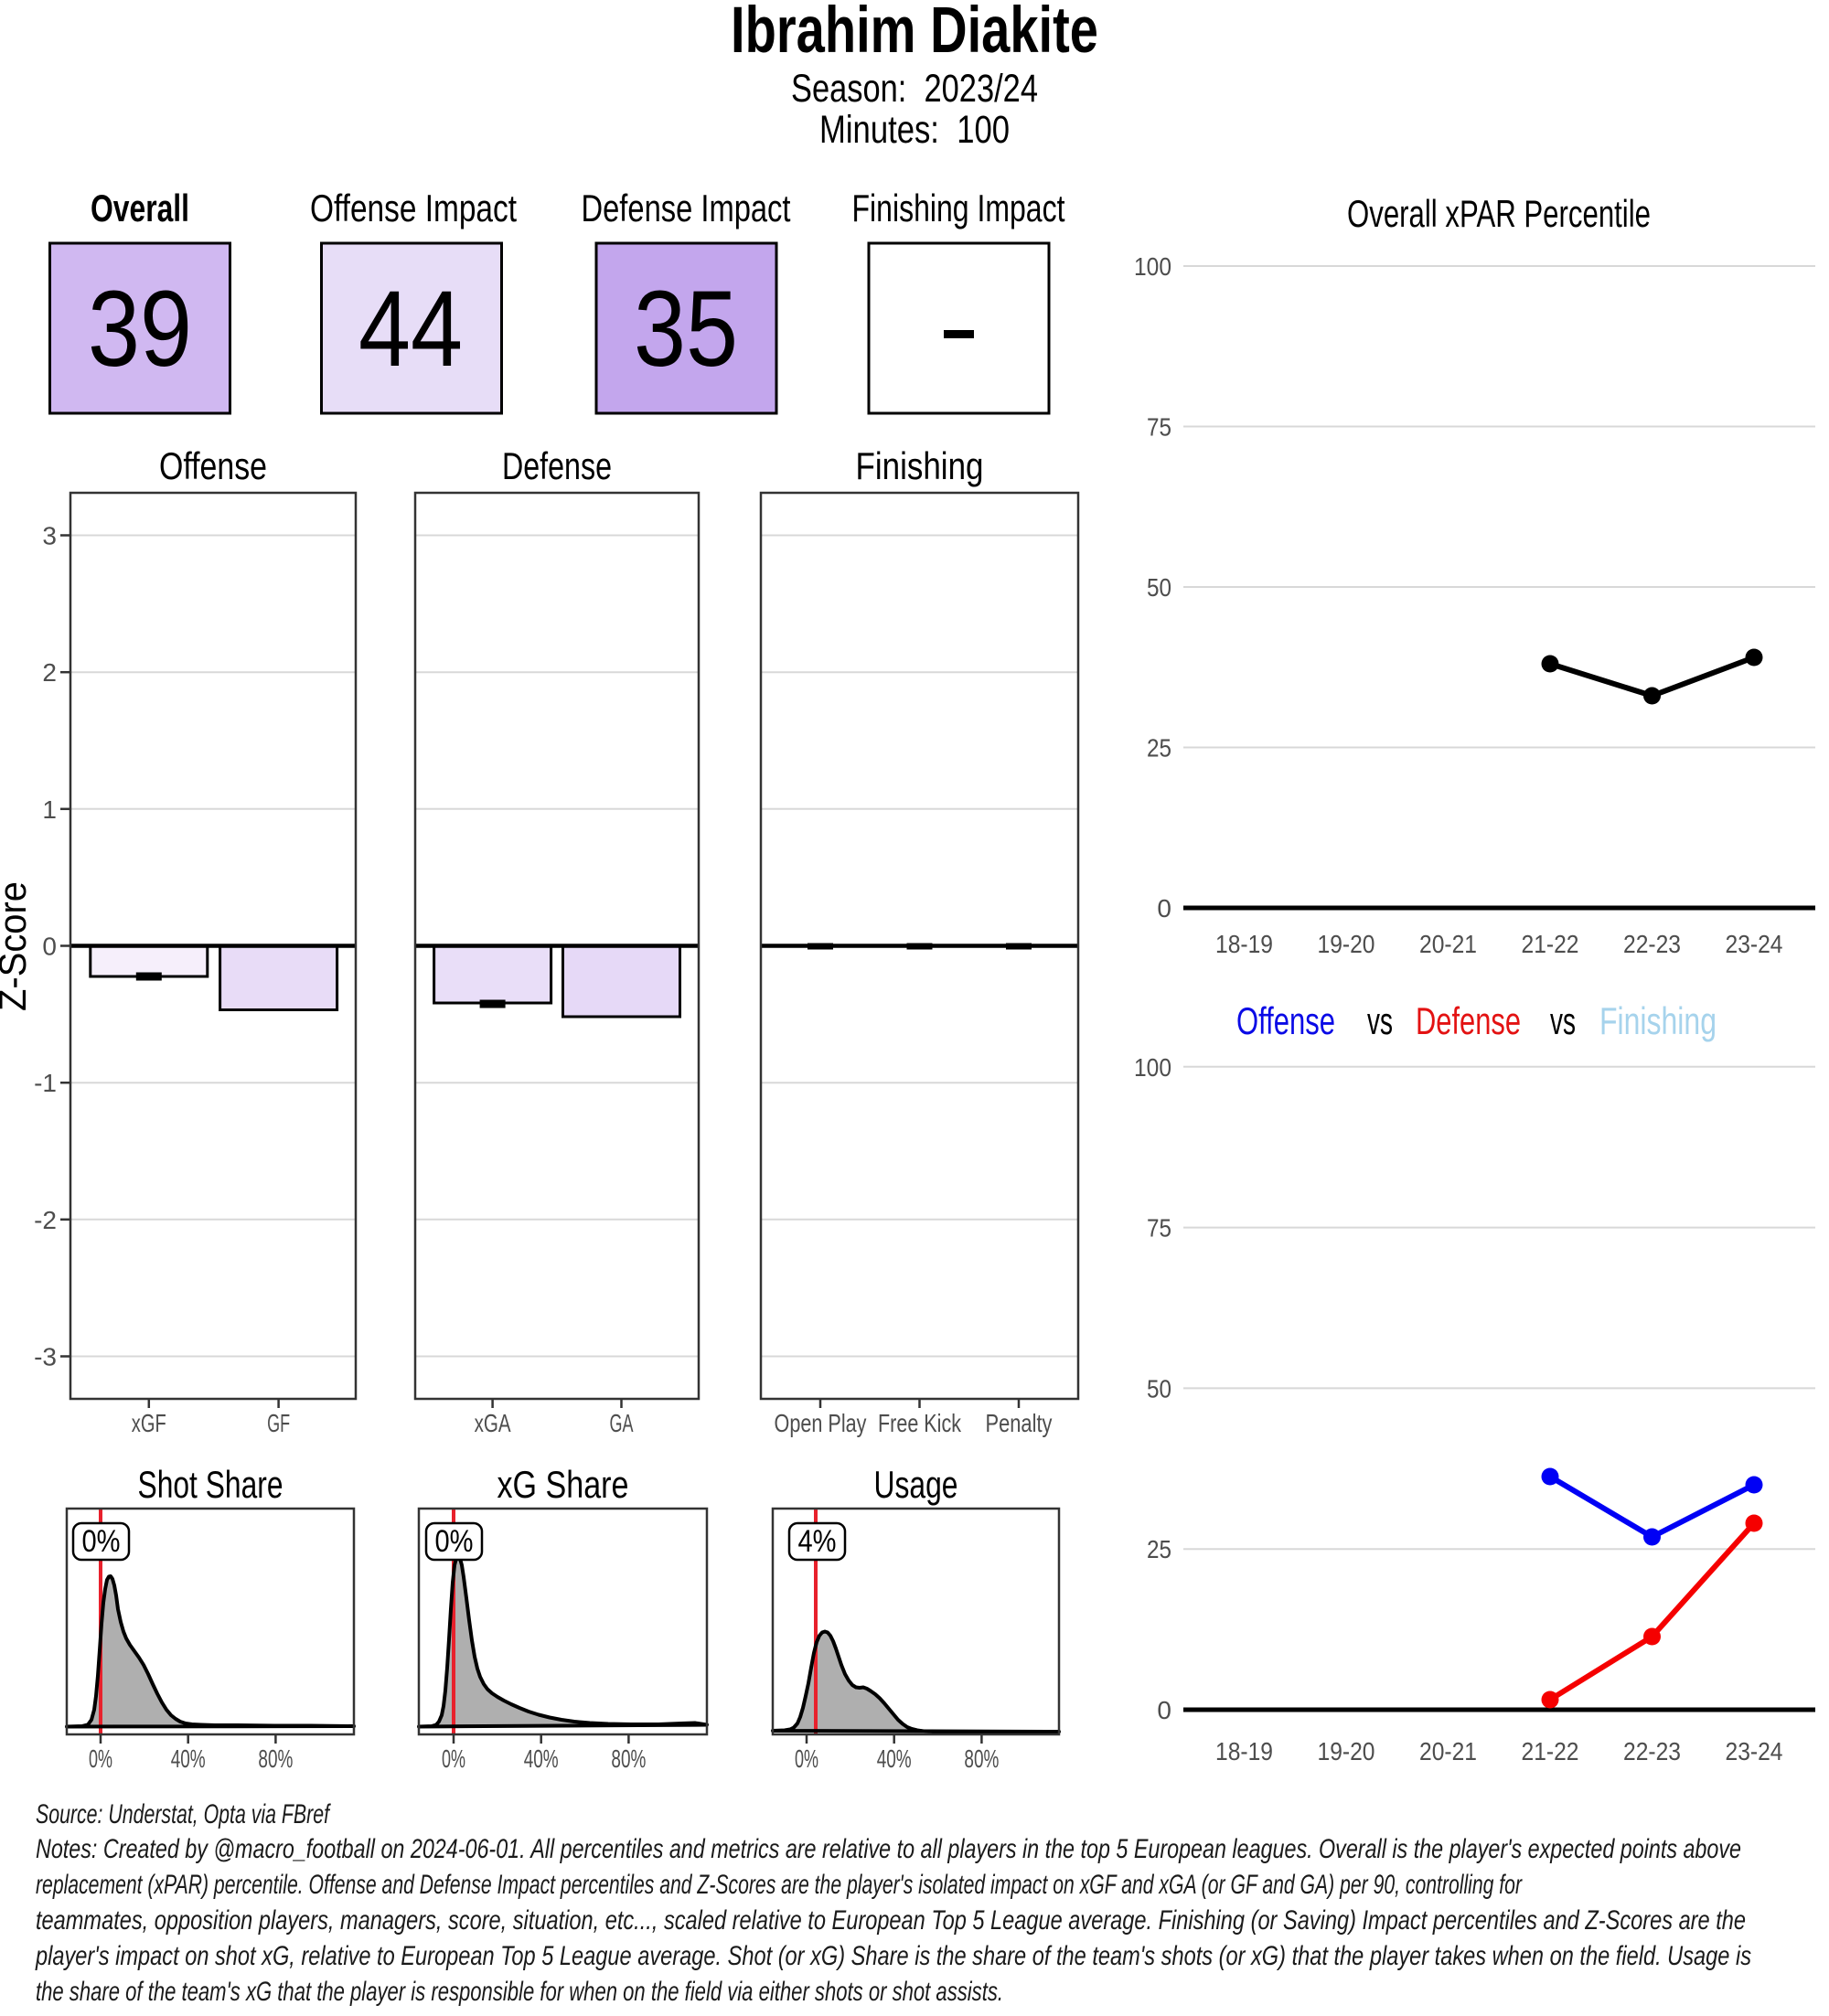 The width and height of the screenshot is (1829, 2016). What do you see at coordinates (686, 208) in the screenshot?
I see `svg-text: Defense Impact` at bounding box center [686, 208].